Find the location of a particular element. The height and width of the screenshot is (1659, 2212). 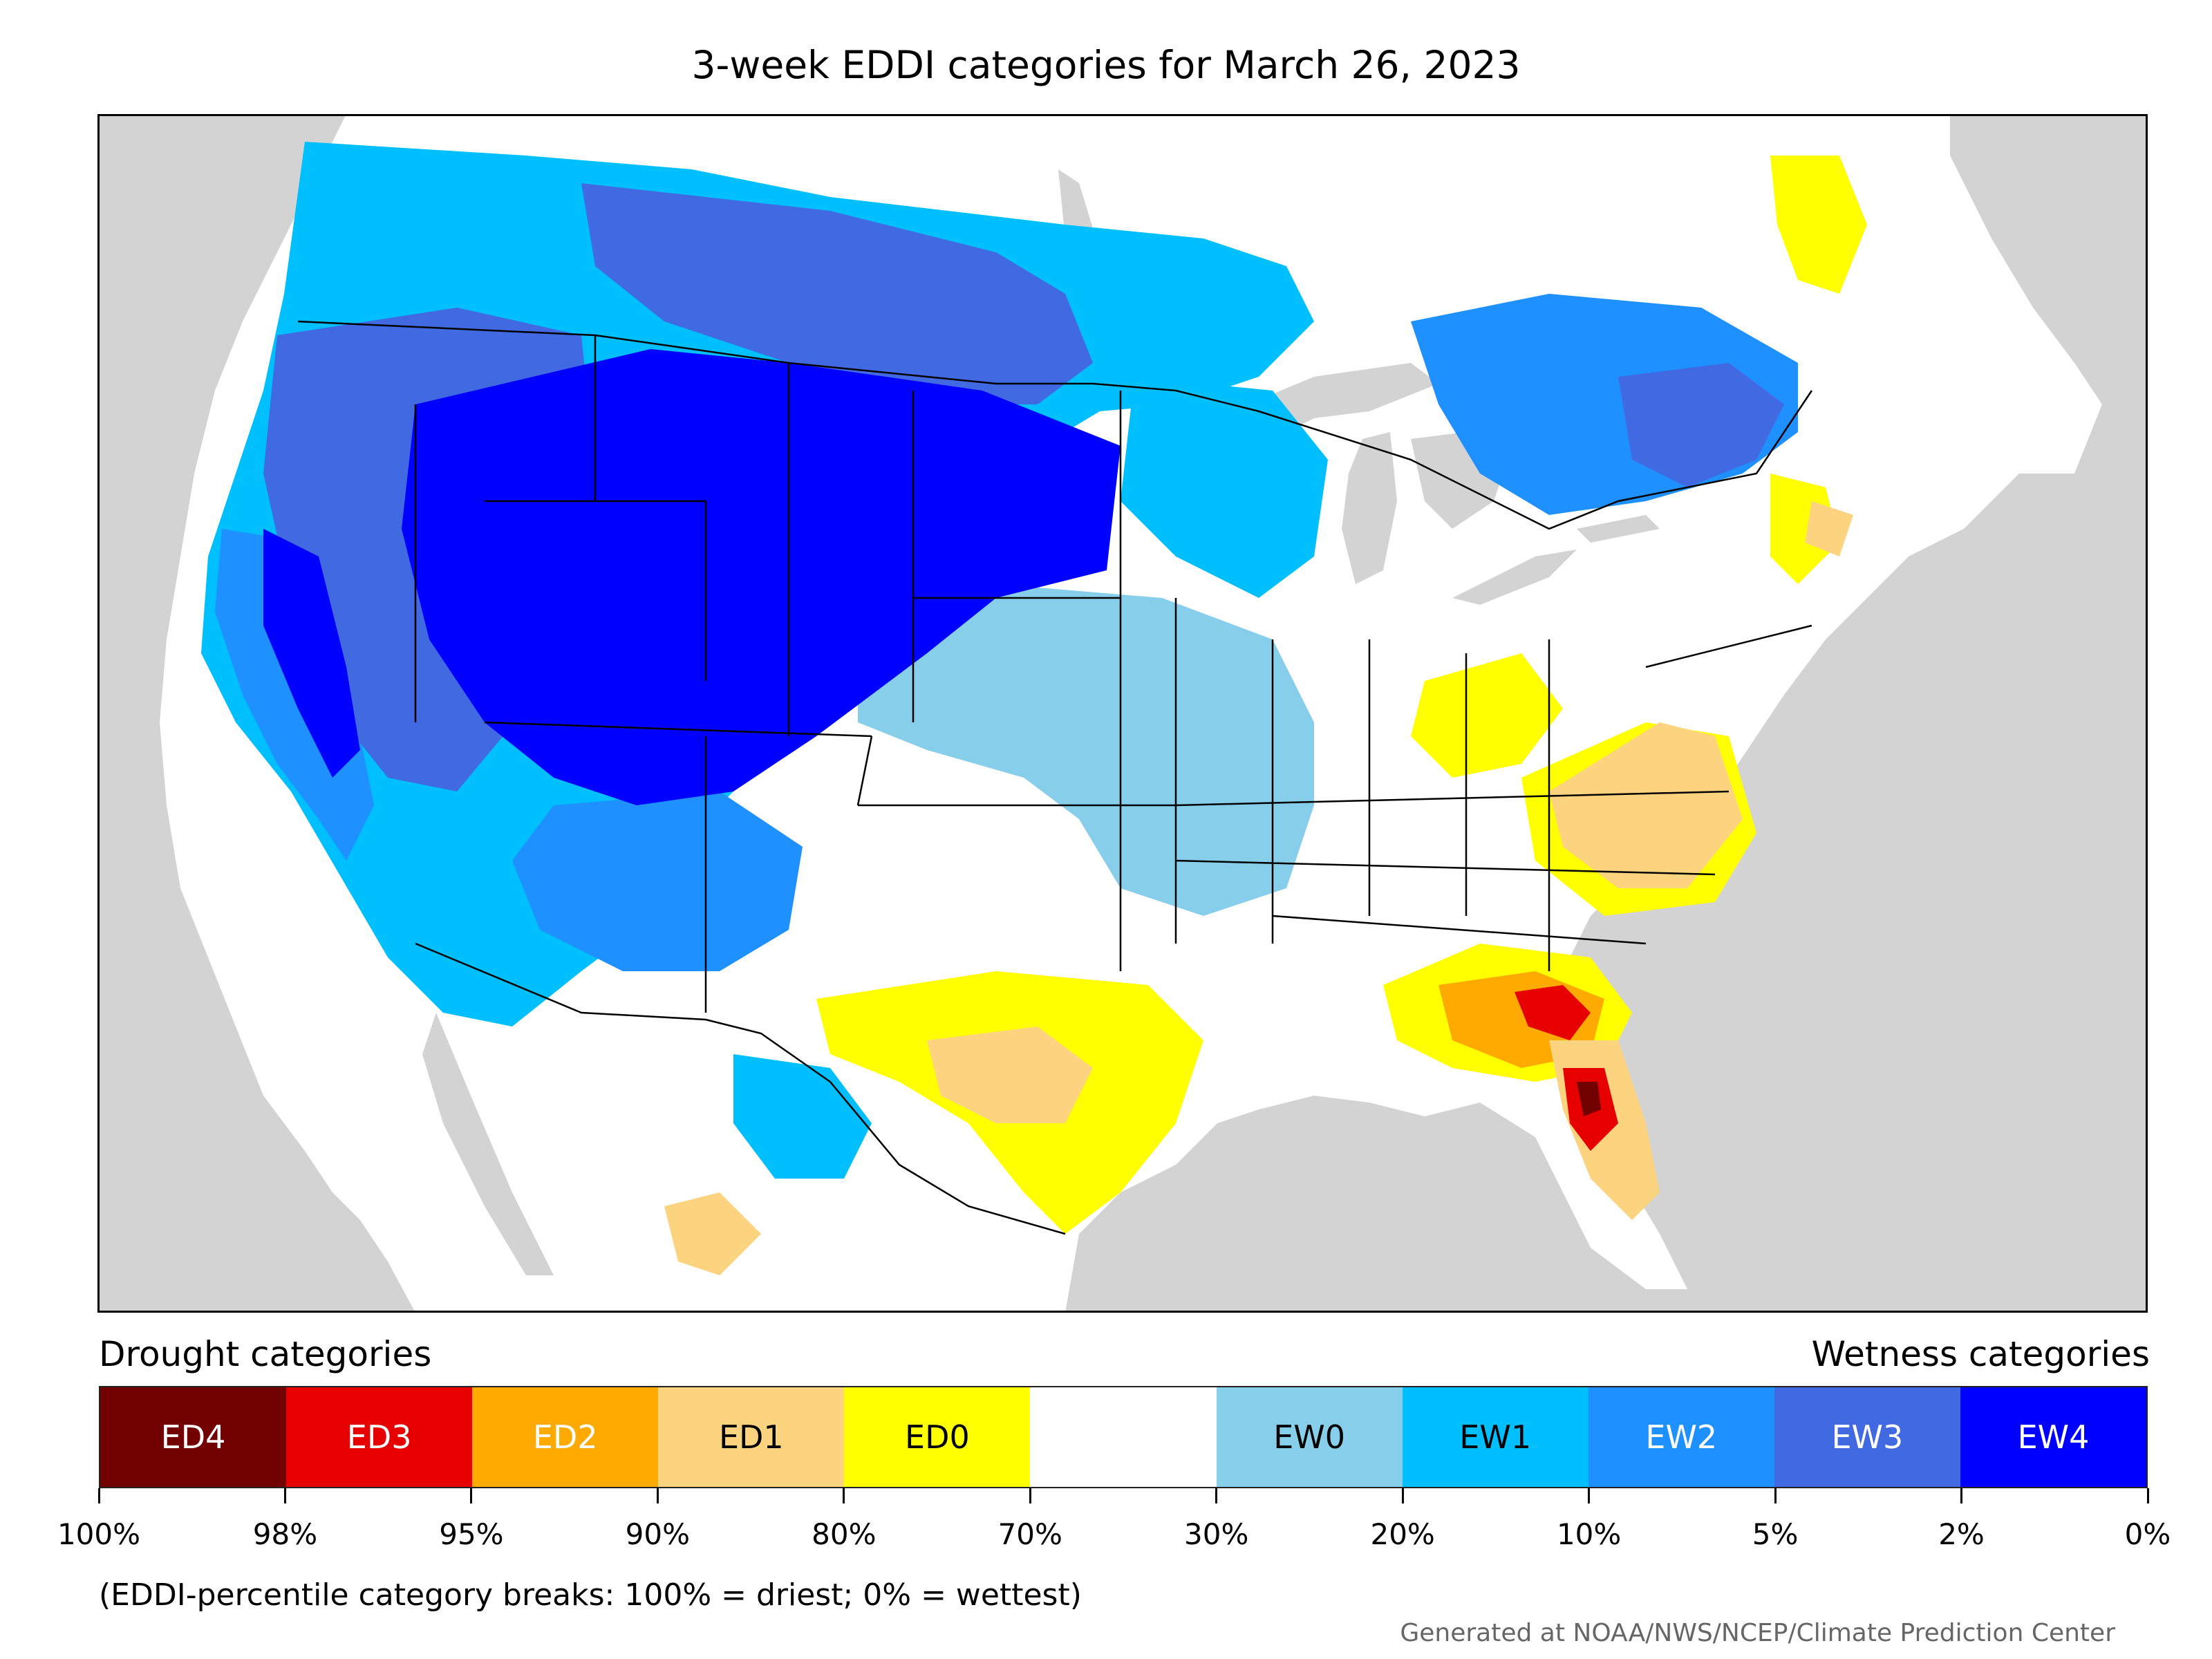

colorbar-break-label: 80% is located at coordinates (845, 1534).